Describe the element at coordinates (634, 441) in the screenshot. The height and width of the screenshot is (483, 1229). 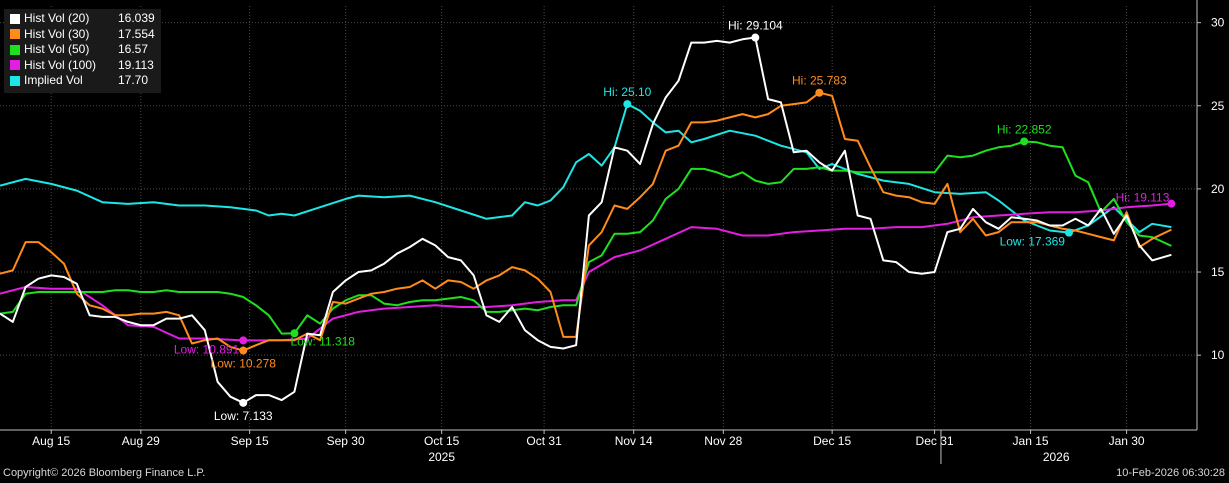
I see `x-tick-label: Nov 14` at that location.